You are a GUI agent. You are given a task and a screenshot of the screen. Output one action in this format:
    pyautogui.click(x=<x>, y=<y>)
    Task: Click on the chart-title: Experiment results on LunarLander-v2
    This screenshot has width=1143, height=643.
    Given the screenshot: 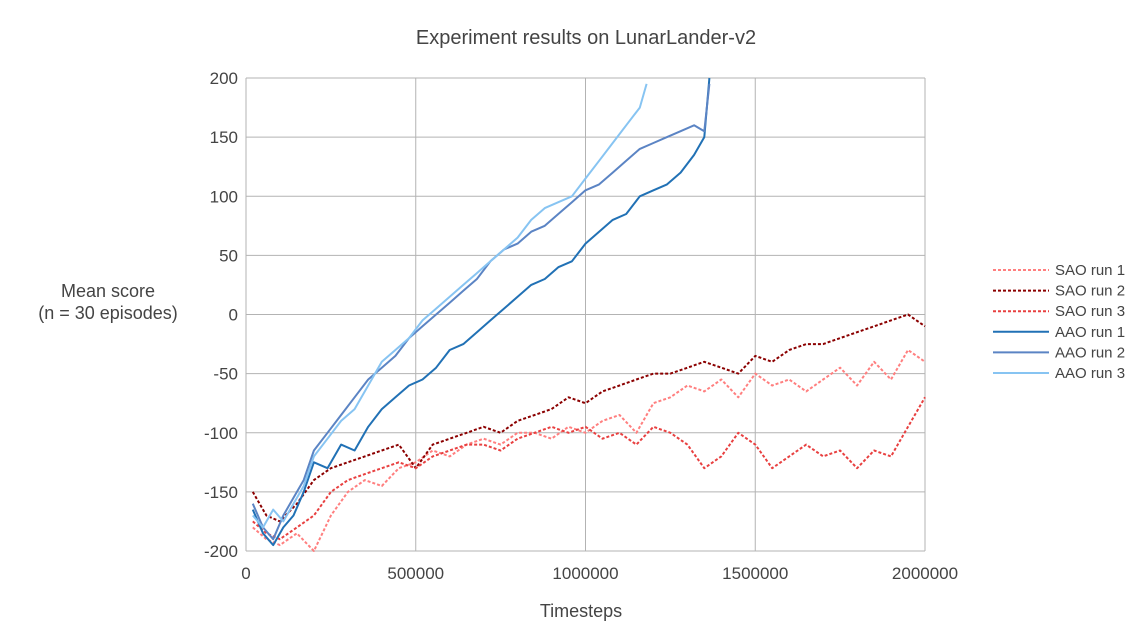 What is the action you would take?
    pyautogui.click(x=586, y=38)
    